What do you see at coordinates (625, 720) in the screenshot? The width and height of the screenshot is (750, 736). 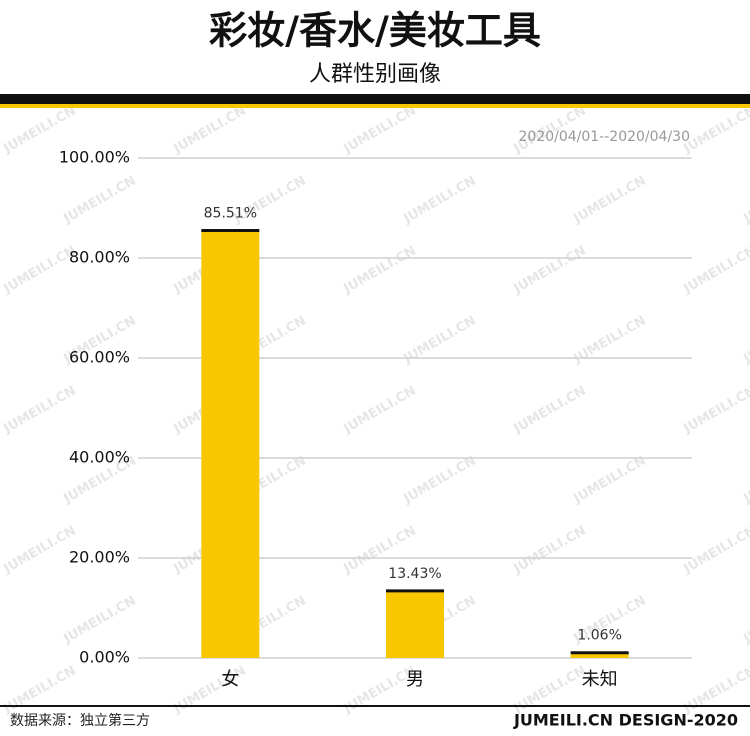 I see `brand: JUMEILI.CN DESIGN-2020` at bounding box center [625, 720].